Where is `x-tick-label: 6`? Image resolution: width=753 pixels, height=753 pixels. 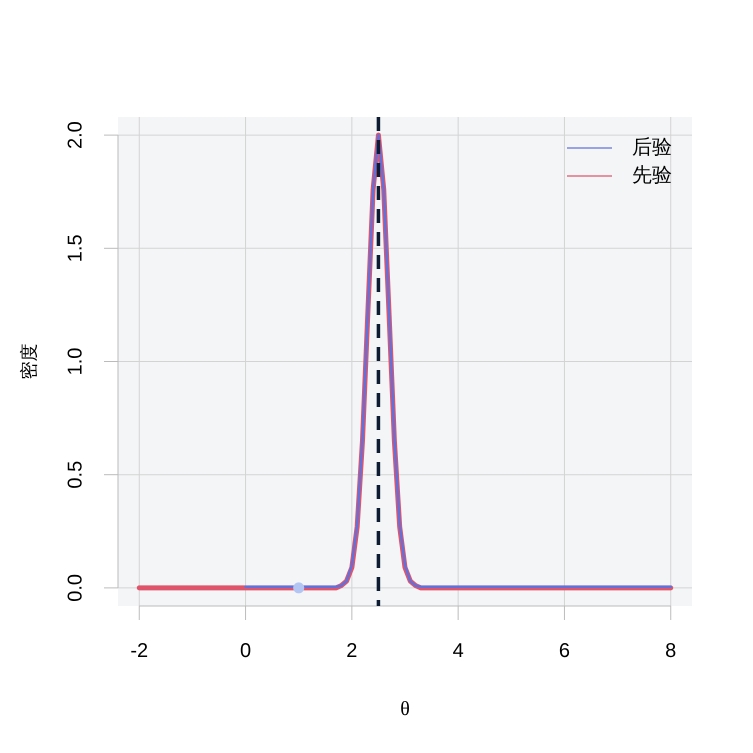
x-tick-label: 6 is located at coordinates (564, 651).